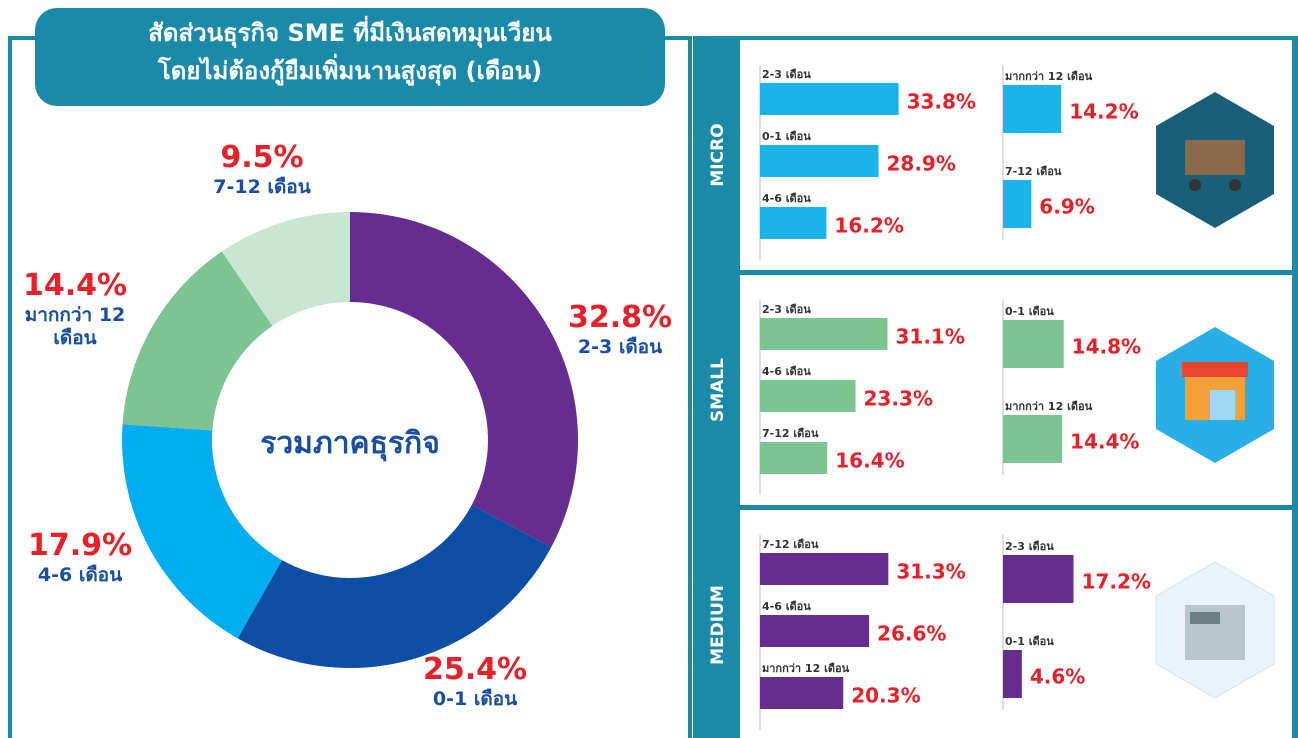  I want to click on data-label-group: 14.4% มากกว่า 12 เดือน, so click(75, 309).